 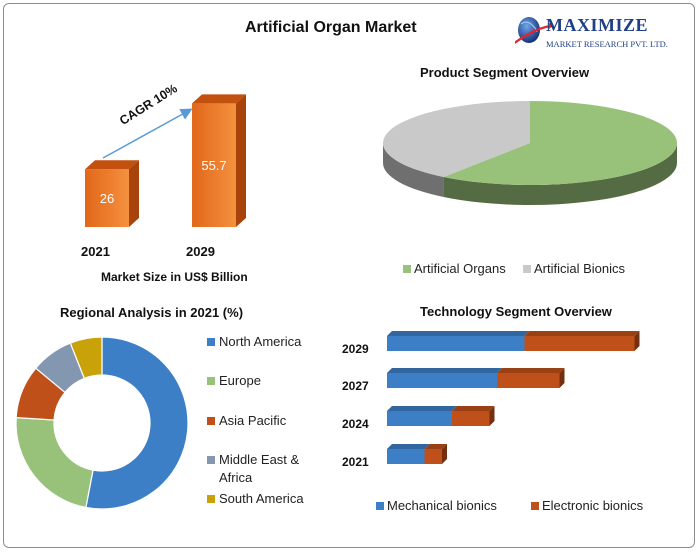 I want to click on legend-artificial-bionics: Artificial Bionics, so click(x=580, y=268).